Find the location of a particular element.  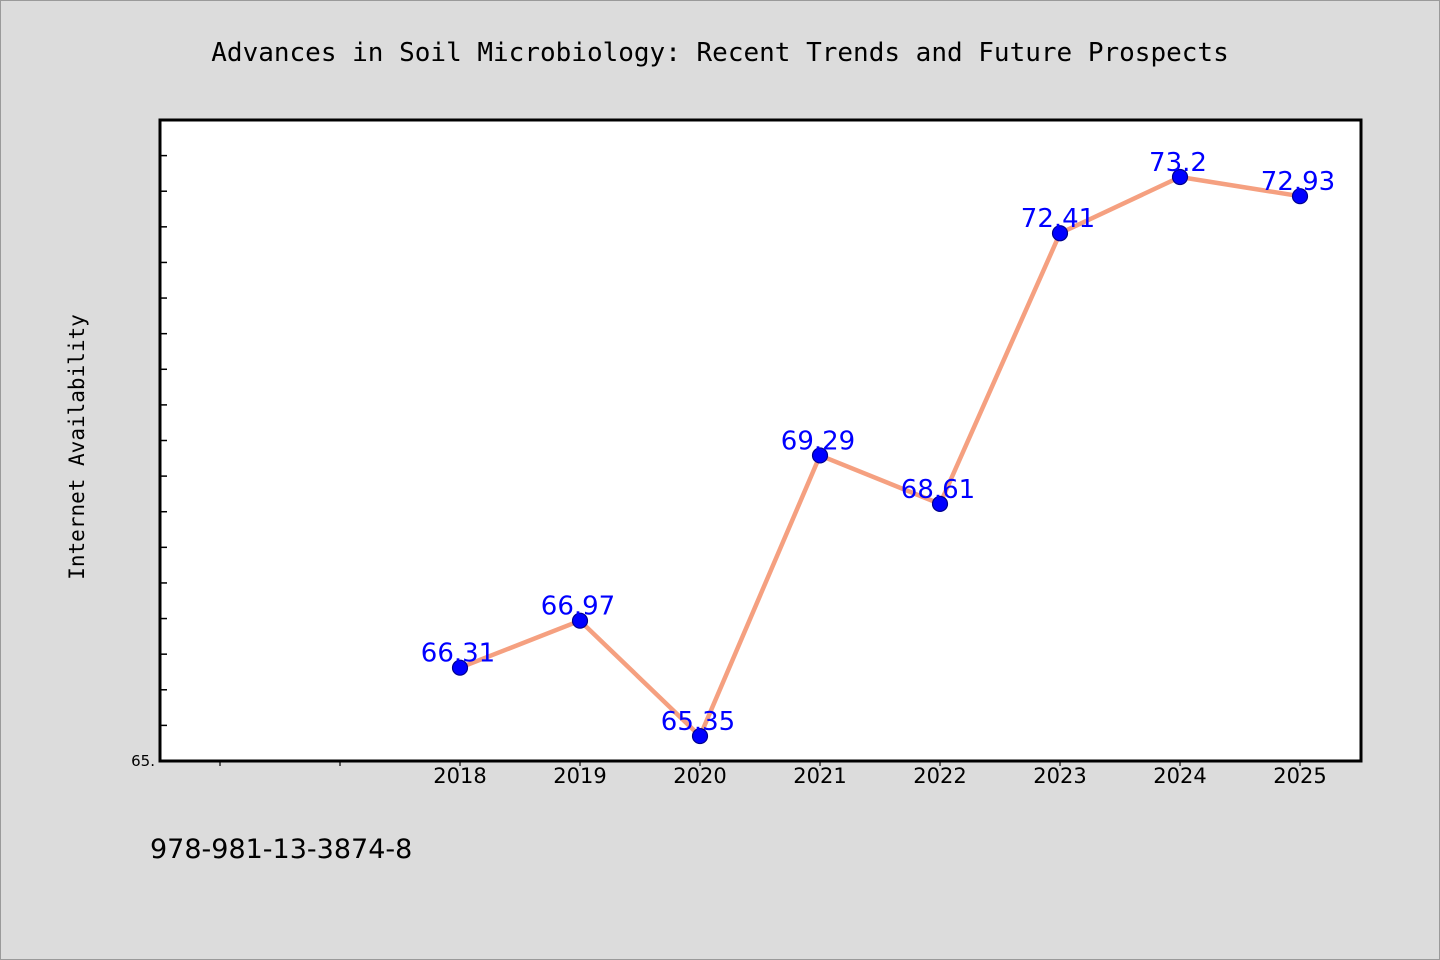

x-tick-label: 2018 is located at coordinates (459, 776).